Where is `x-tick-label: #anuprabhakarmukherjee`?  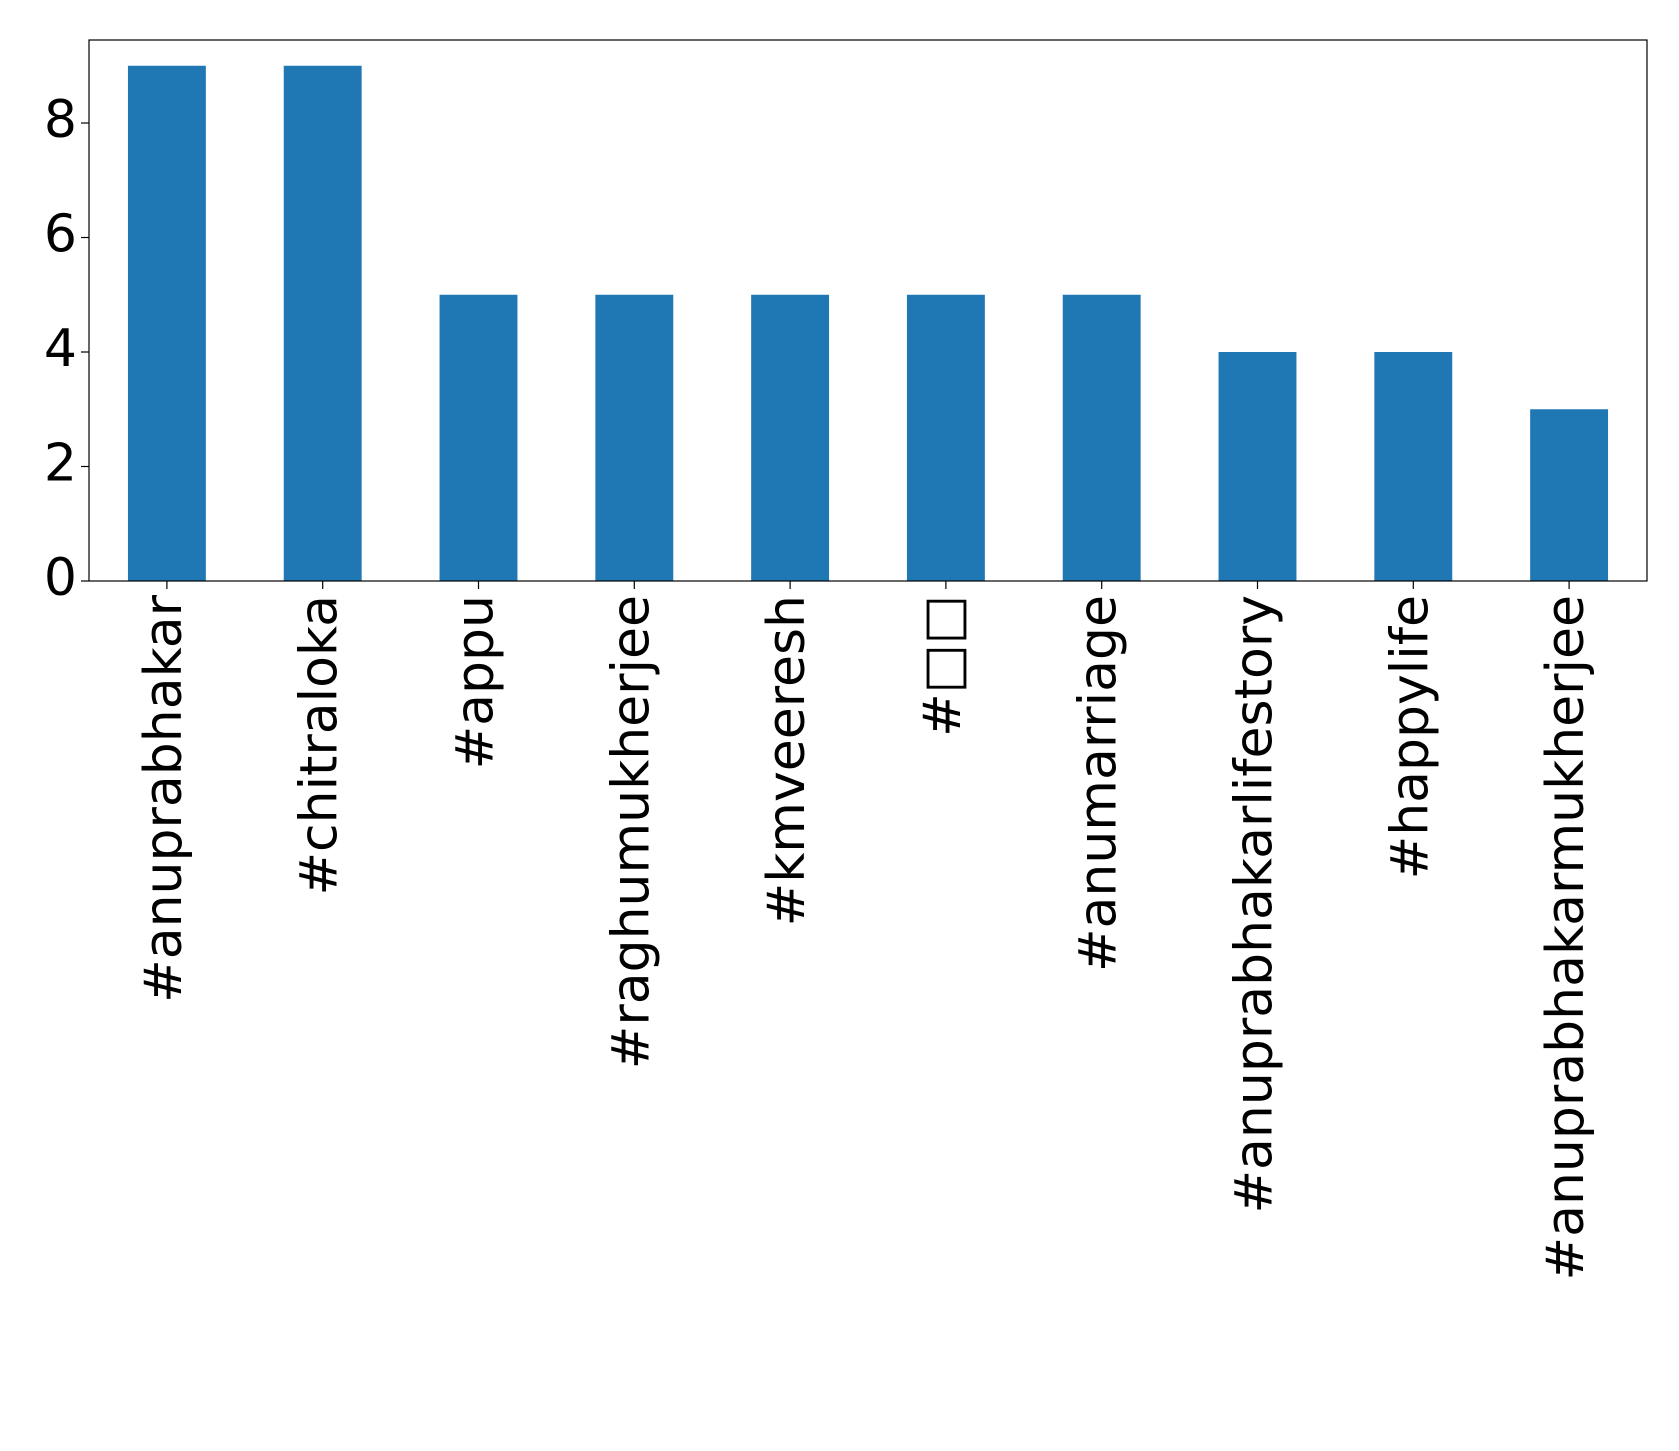 x-tick-label: #anuprabhakarmukherjee is located at coordinates (1566, 937).